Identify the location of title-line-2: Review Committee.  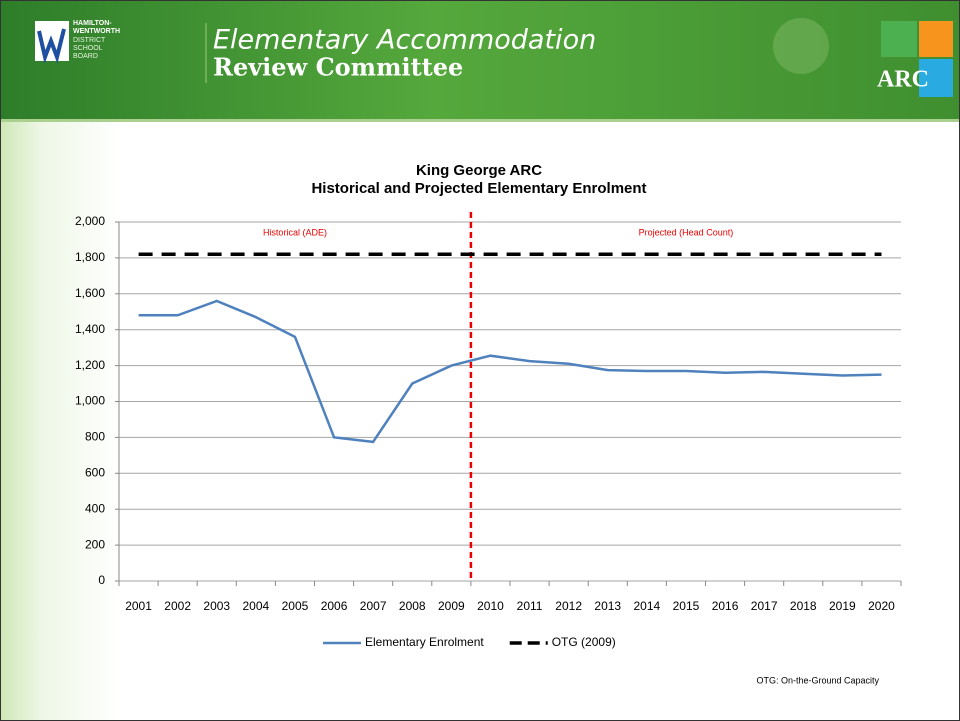
(338, 67).